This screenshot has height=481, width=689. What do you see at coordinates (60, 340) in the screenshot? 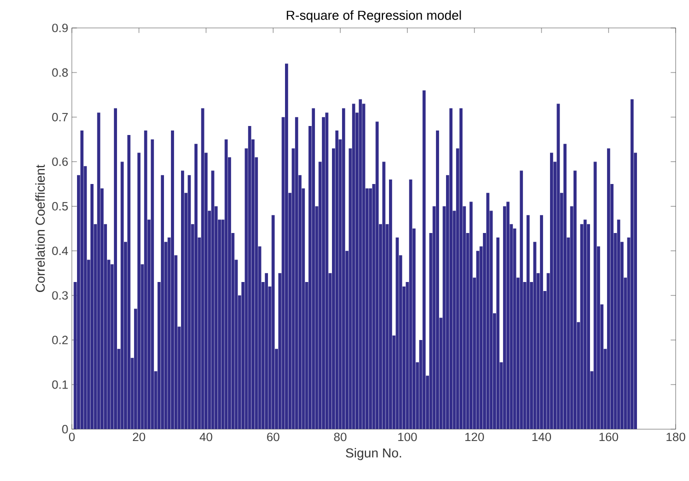
I see `y-tick-label: 0.2` at bounding box center [60, 340].